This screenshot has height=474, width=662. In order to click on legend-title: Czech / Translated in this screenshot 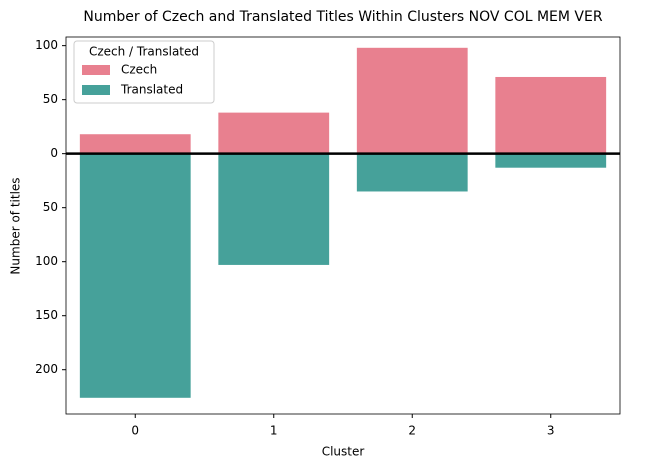, I will do `click(144, 52)`.